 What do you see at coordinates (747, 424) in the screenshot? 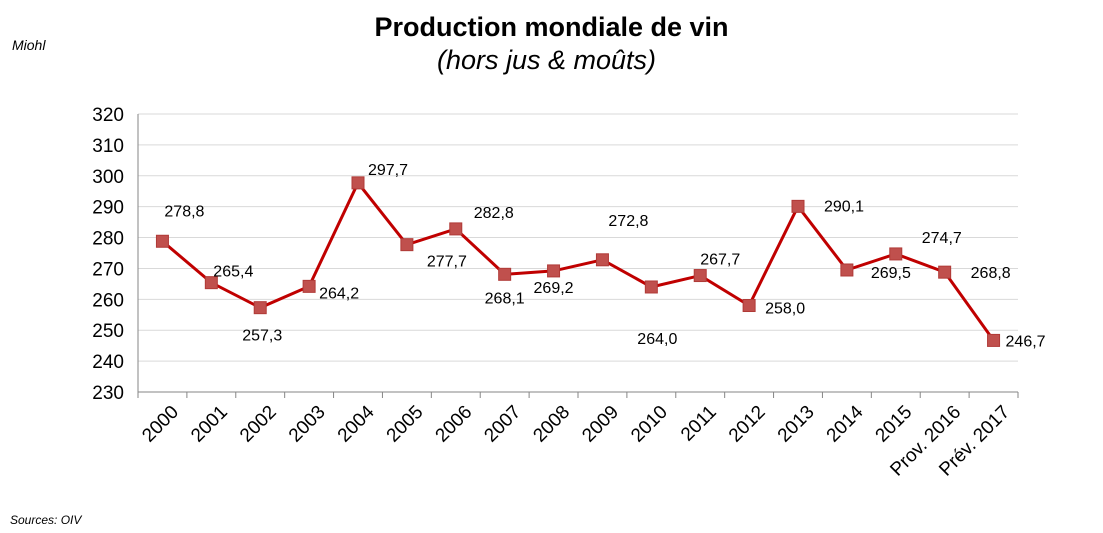
I see `x-tick-label: 2012` at bounding box center [747, 424].